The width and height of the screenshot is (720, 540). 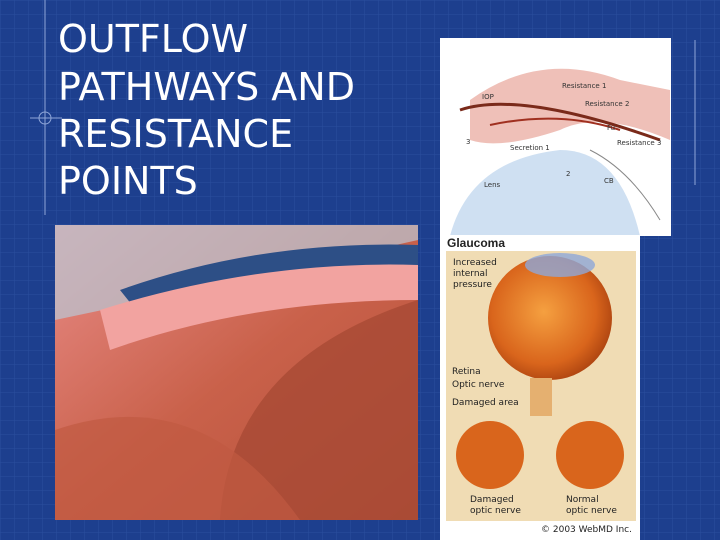 I want to click on panel-title: Glaucoma, so click(x=476, y=243).